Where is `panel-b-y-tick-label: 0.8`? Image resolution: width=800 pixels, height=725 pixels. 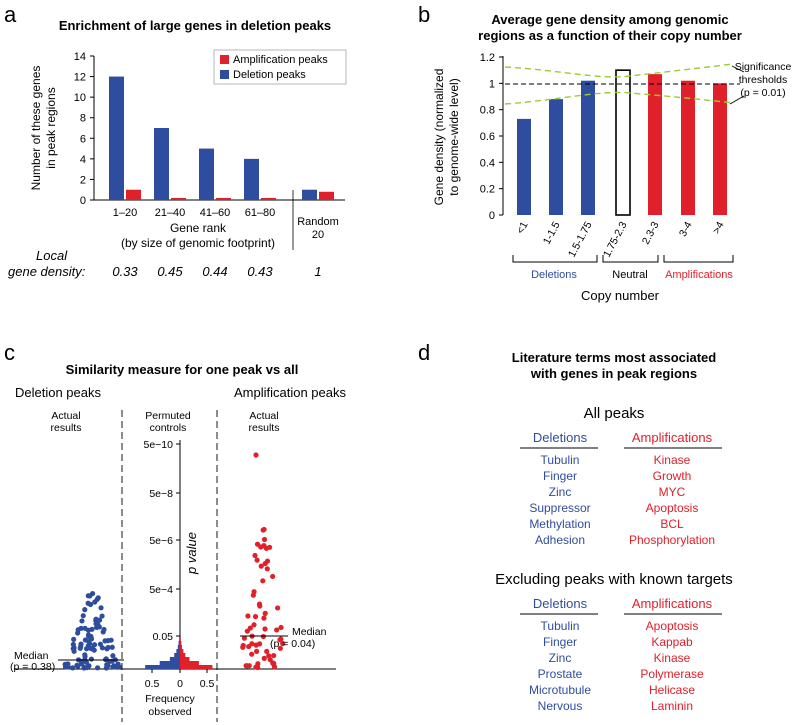
panel-b-y-tick-label: 0.8 is located at coordinates (487, 111).